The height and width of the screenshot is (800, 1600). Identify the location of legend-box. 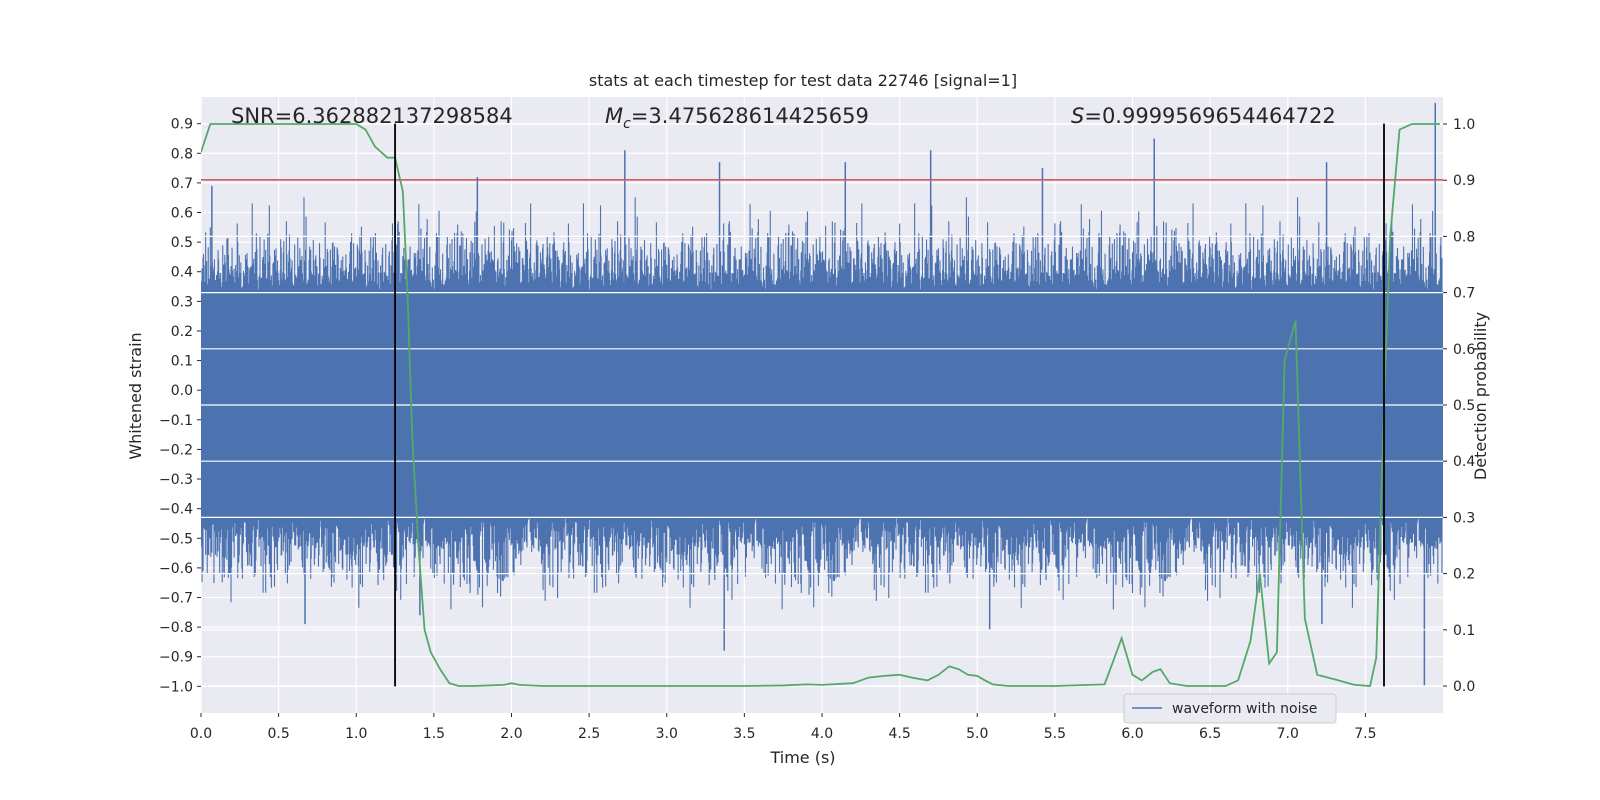
(1230, 708).